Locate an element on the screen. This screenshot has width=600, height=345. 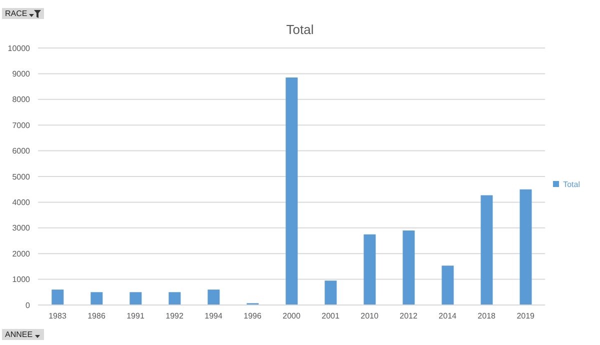
y-tick-label: 9000 is located at coordinates (21, 74).